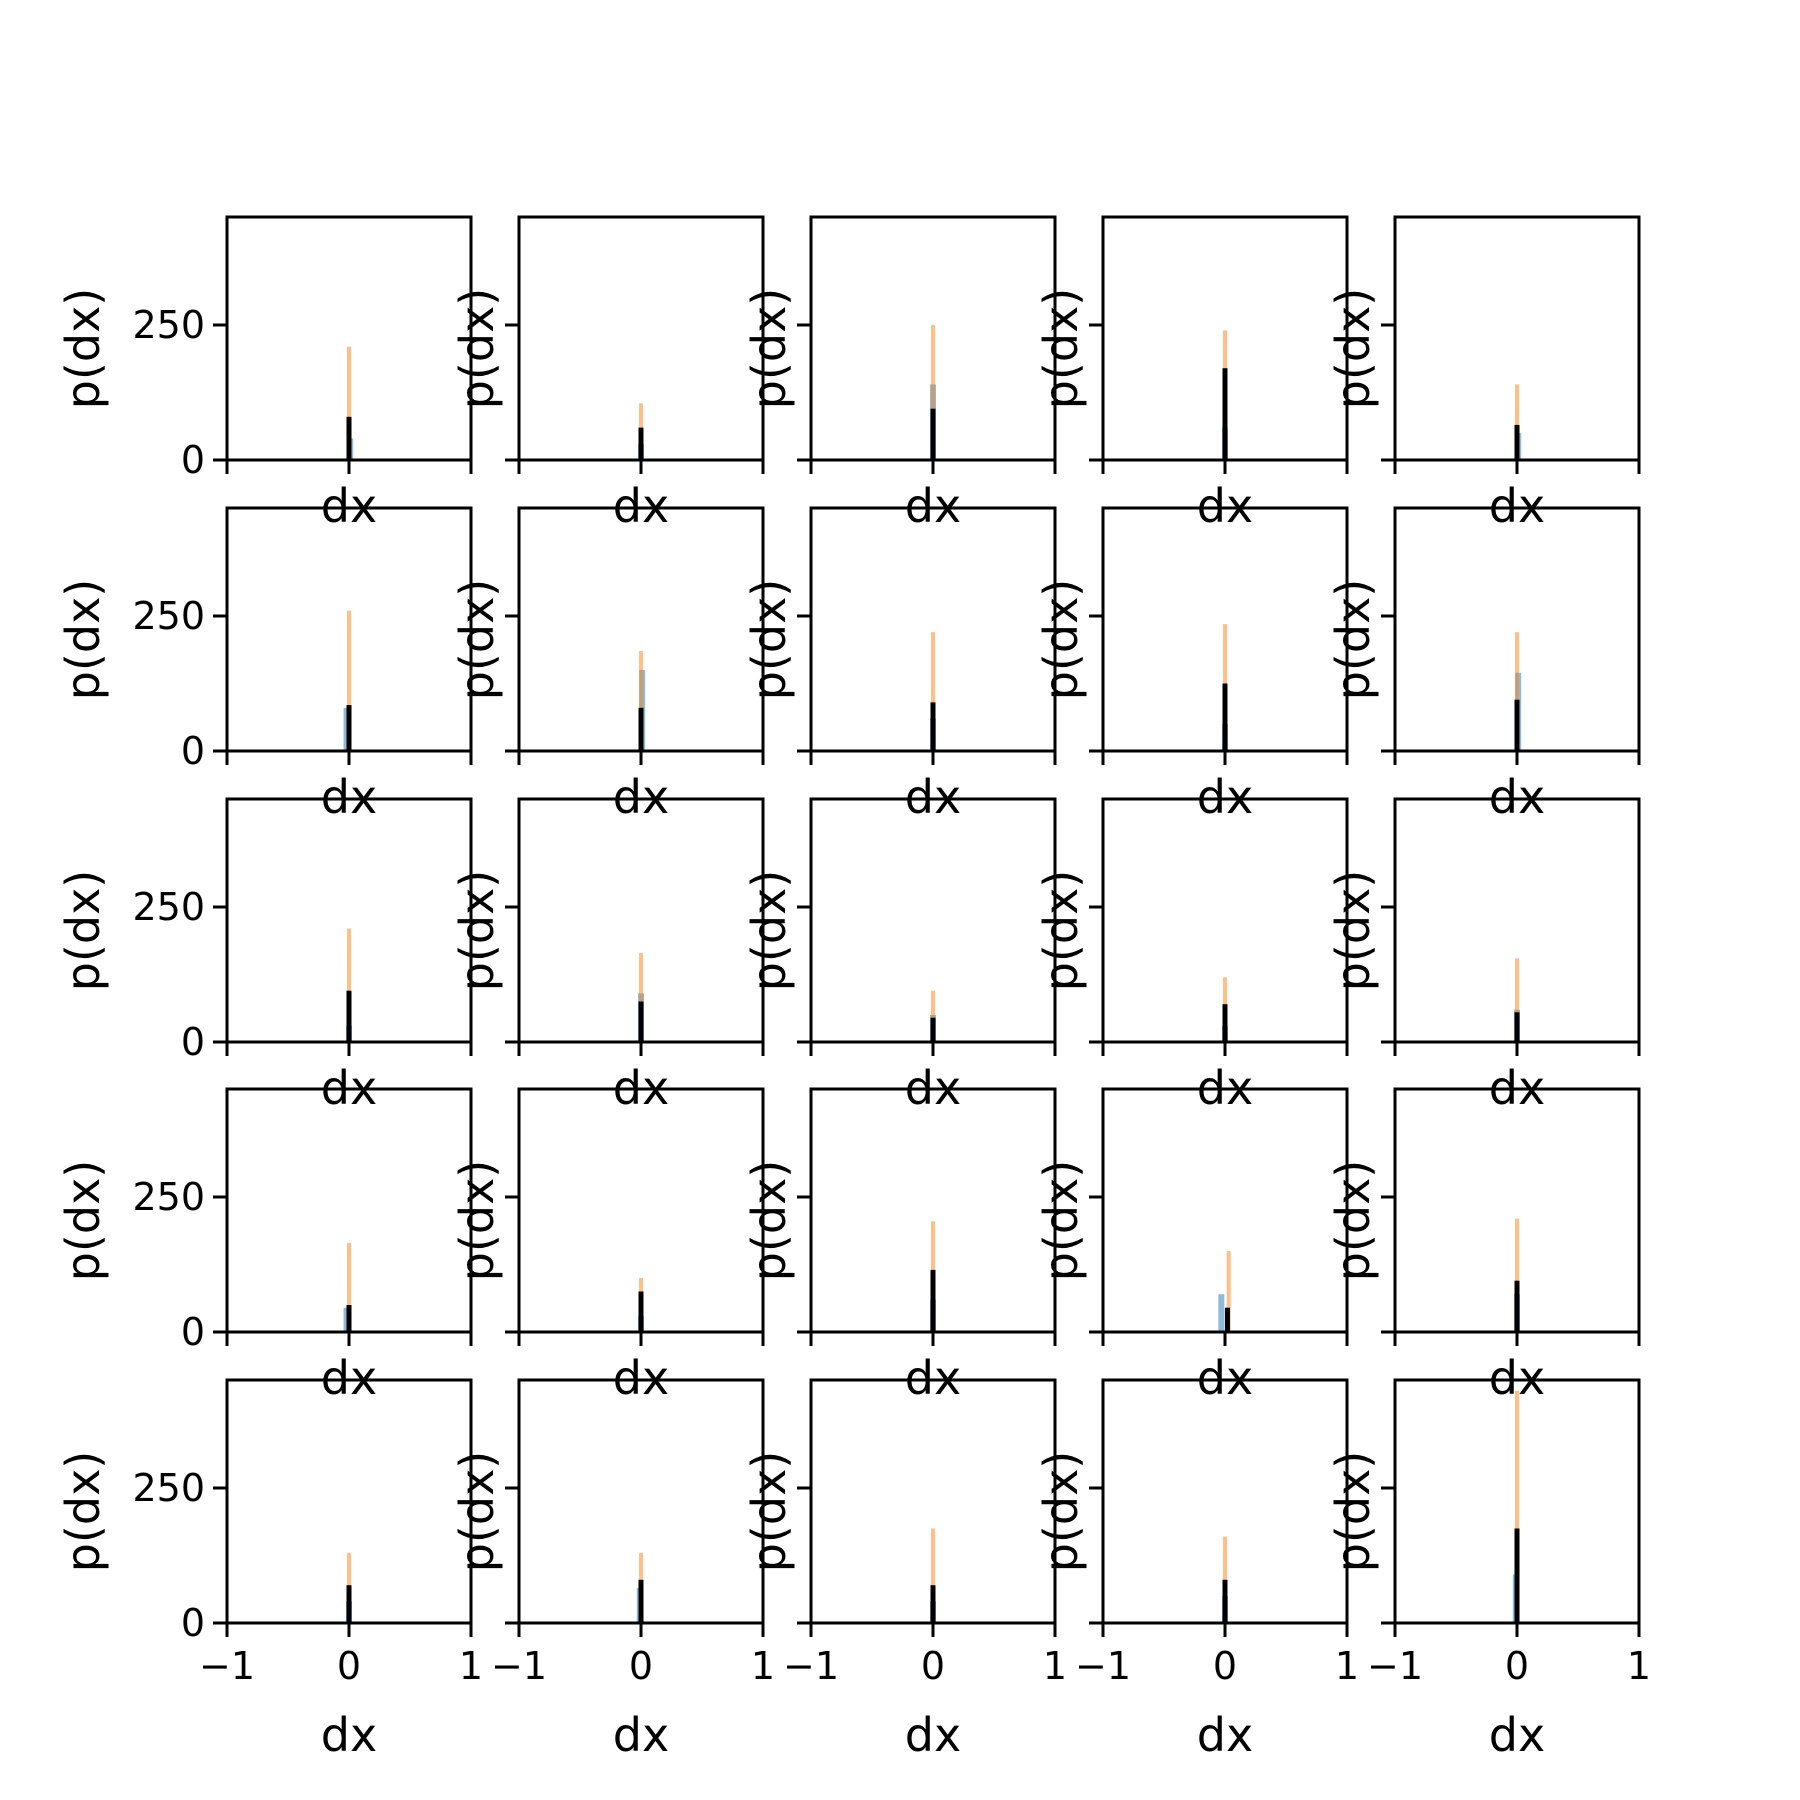 This screenshot has height=1800, width=1800. Describe the element at coordinates (899, 665) in the screenshot. I see `subplot-r1-c2: dx p(dx)` at that location.